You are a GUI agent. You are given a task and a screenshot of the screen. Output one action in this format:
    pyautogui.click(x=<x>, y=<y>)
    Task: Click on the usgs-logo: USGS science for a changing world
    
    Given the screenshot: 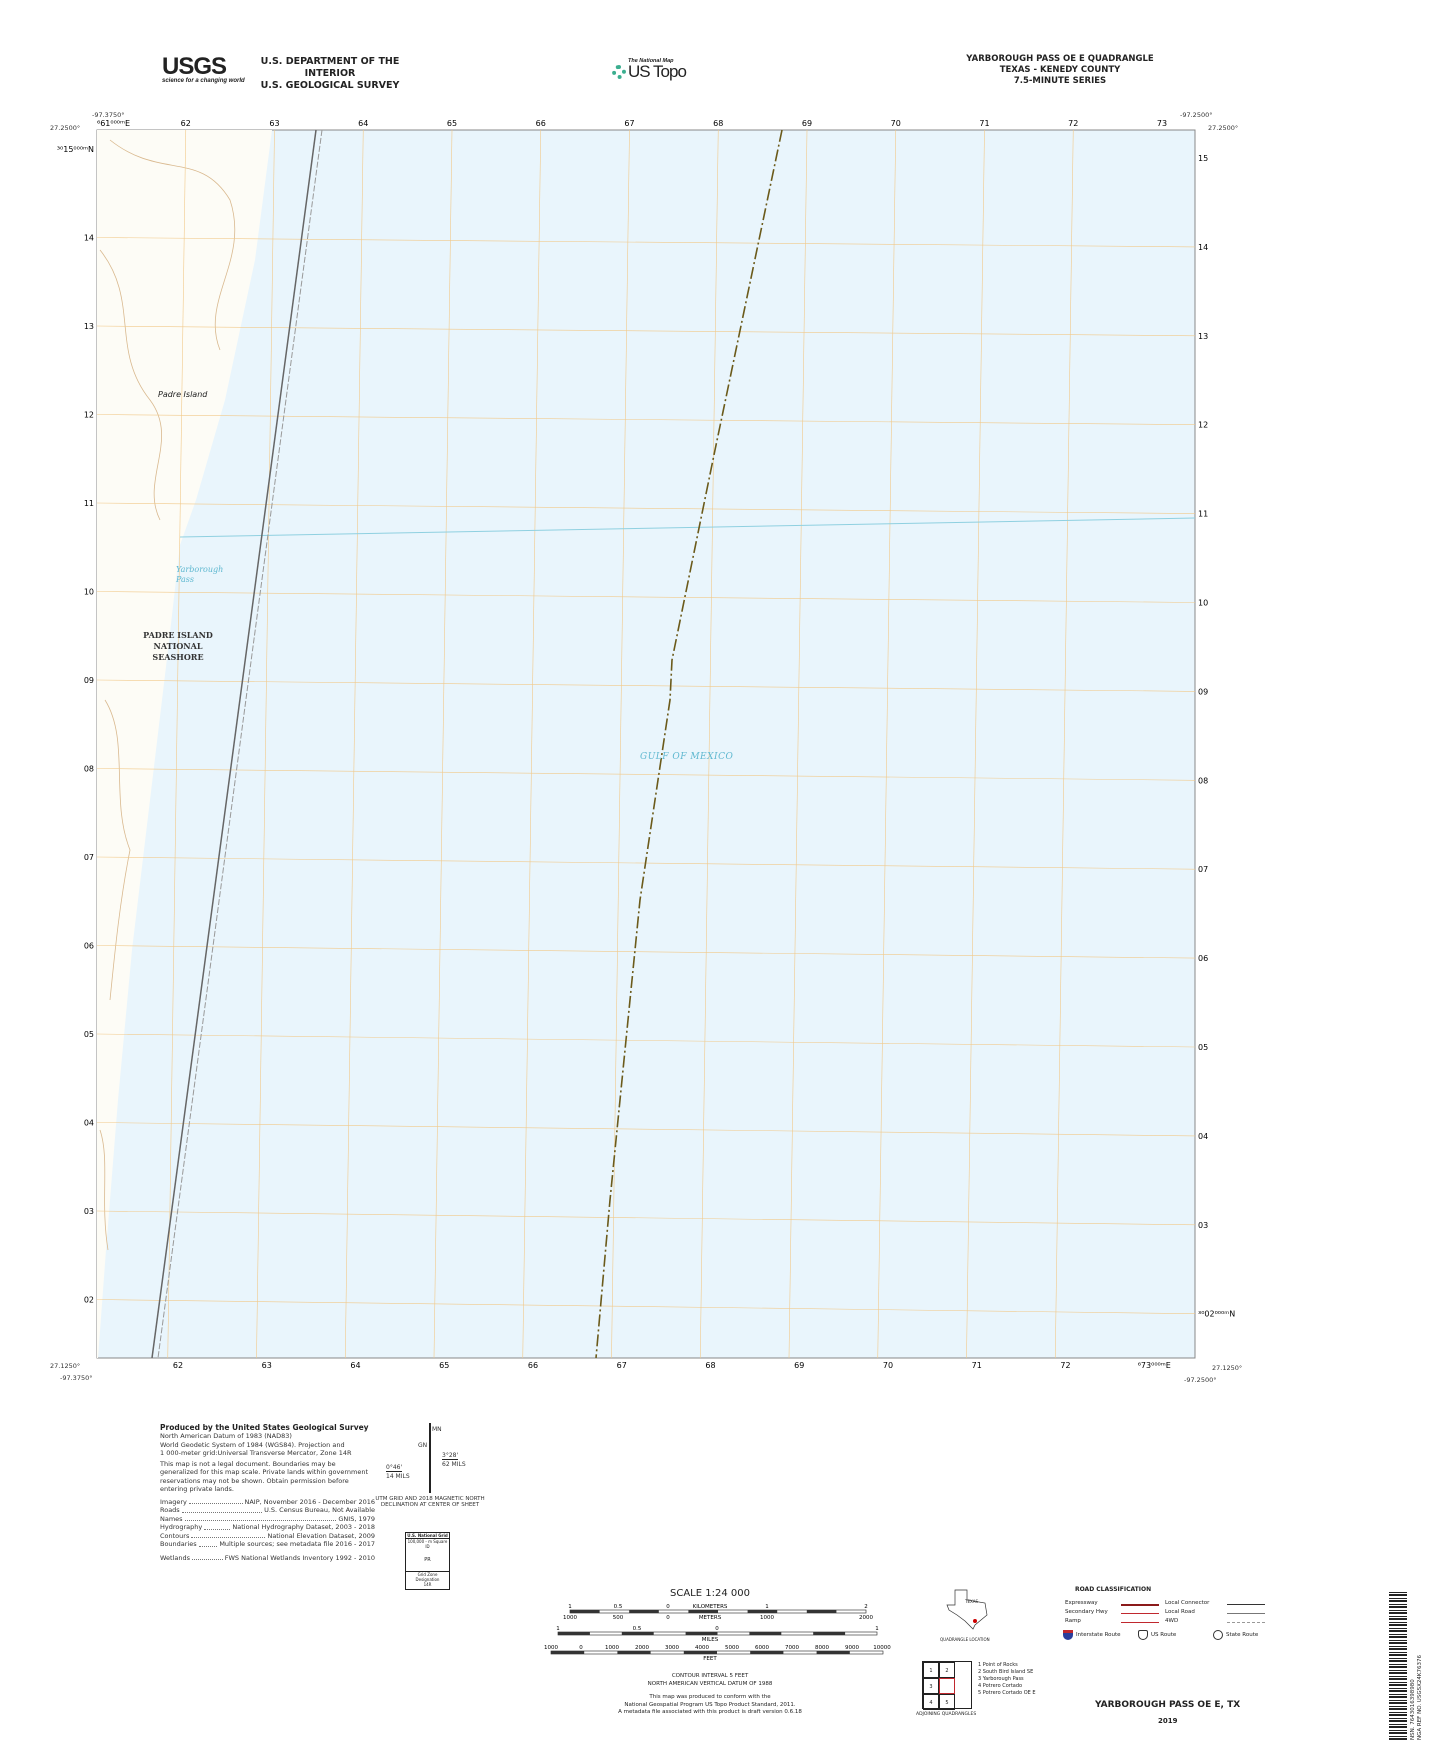 What is the action you would take?
    pyautogui.click(x=203, y=69)
    